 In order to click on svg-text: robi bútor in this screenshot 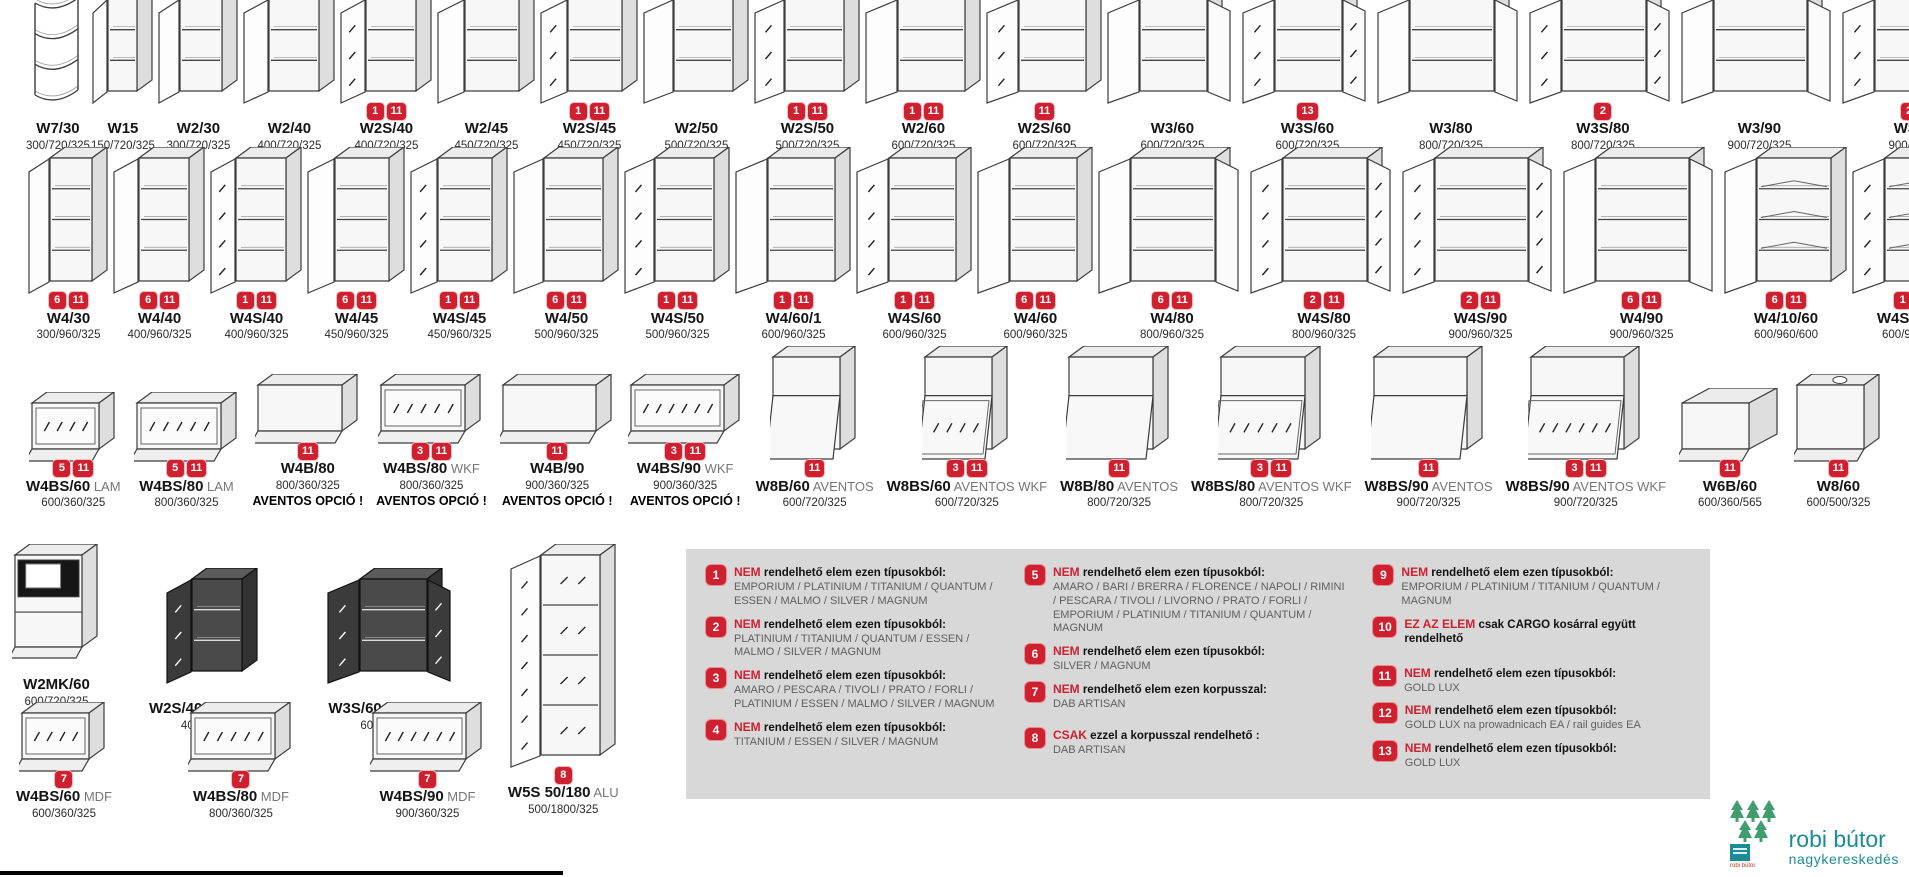, I will do `click(1742, 865)`.